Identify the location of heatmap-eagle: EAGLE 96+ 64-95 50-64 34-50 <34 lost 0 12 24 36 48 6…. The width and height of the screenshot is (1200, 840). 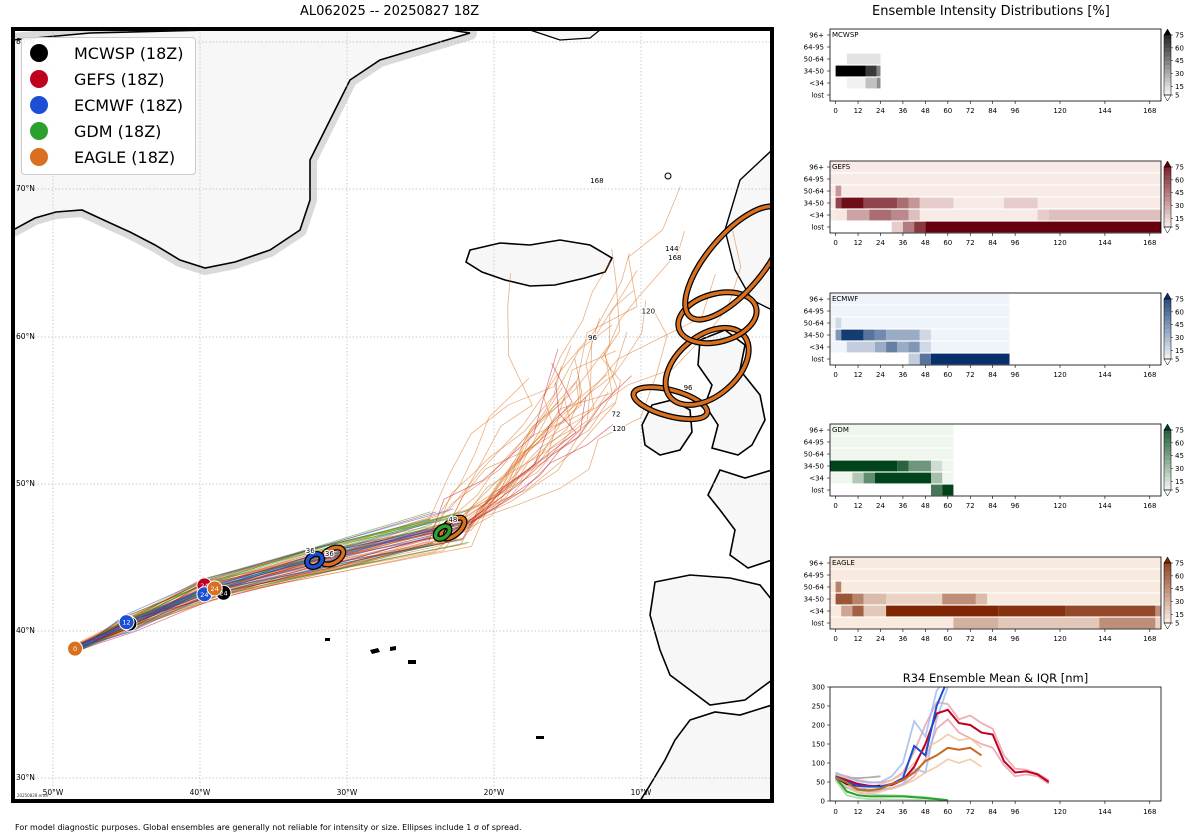
(994, 599).